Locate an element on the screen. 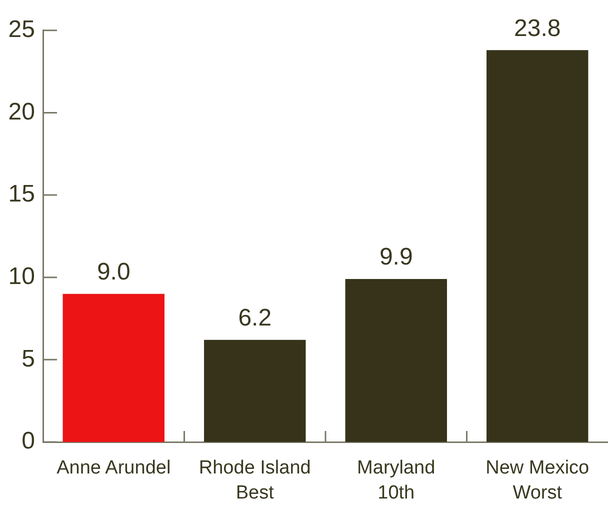  y-tick-label: 15 is located at coordinates (21, 194).